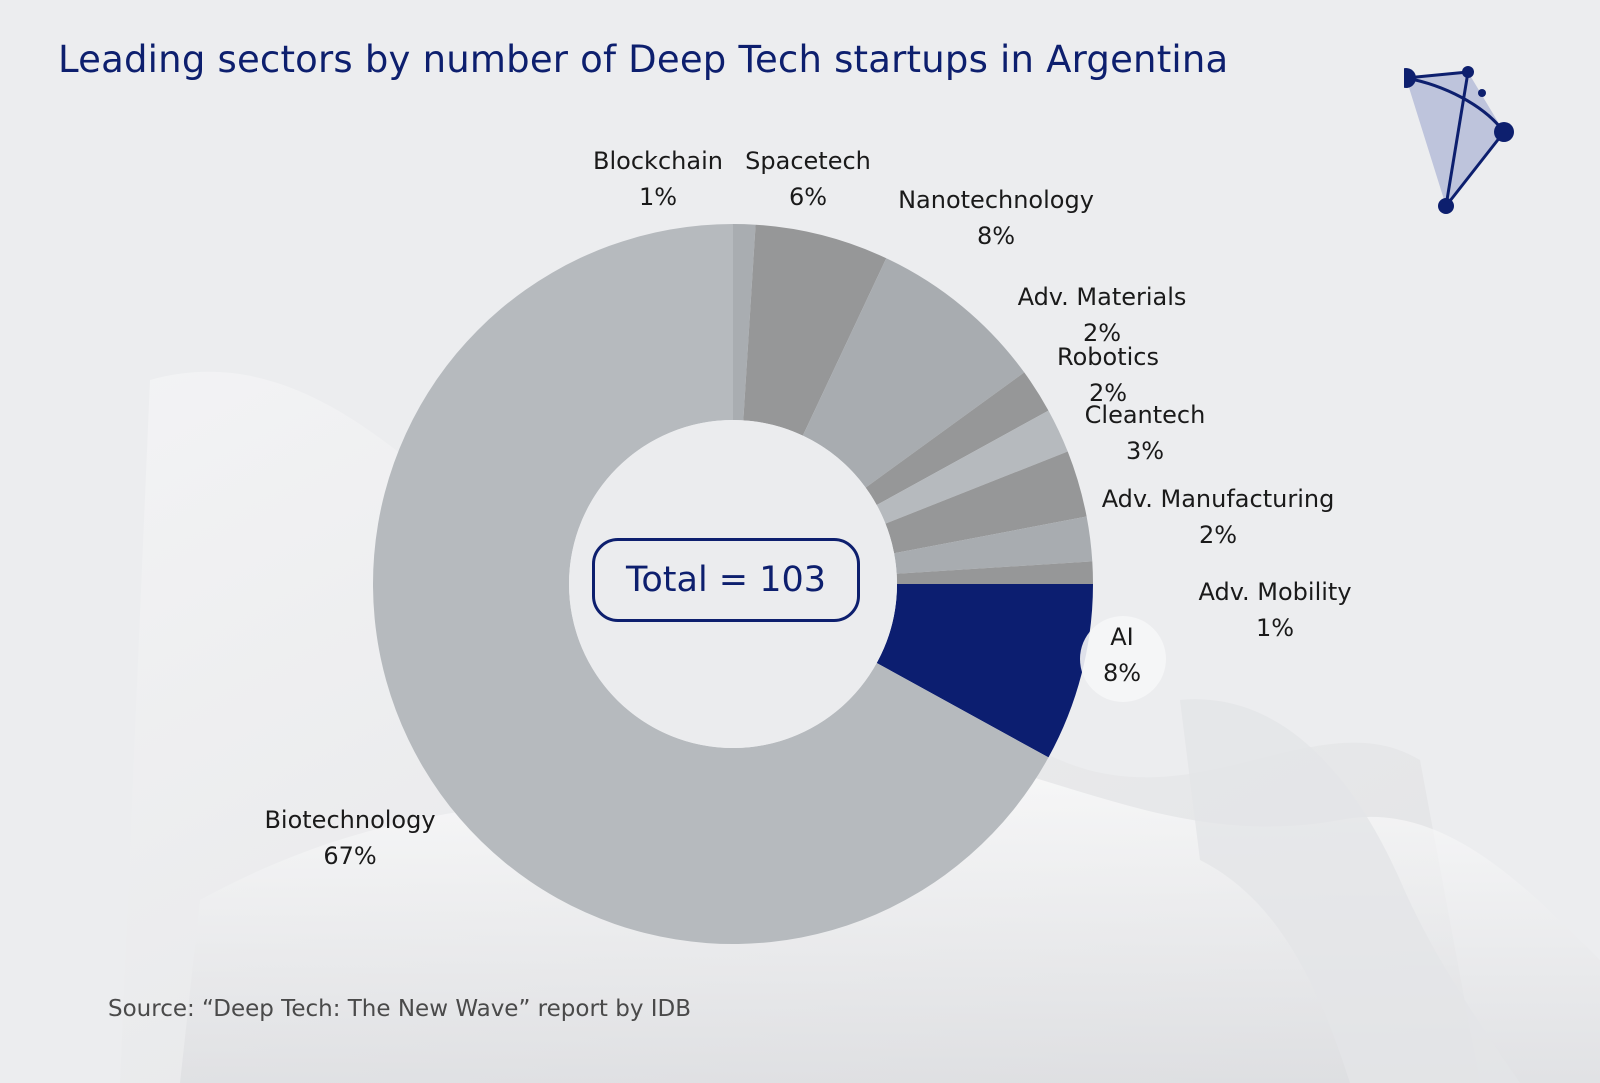 This screenshot has width=1600, height=1083. What do you see at coordinates (1275, 592) in the screenshot?
I see `label-name: Adv. Mobility` at bounding box center [1275, 592].